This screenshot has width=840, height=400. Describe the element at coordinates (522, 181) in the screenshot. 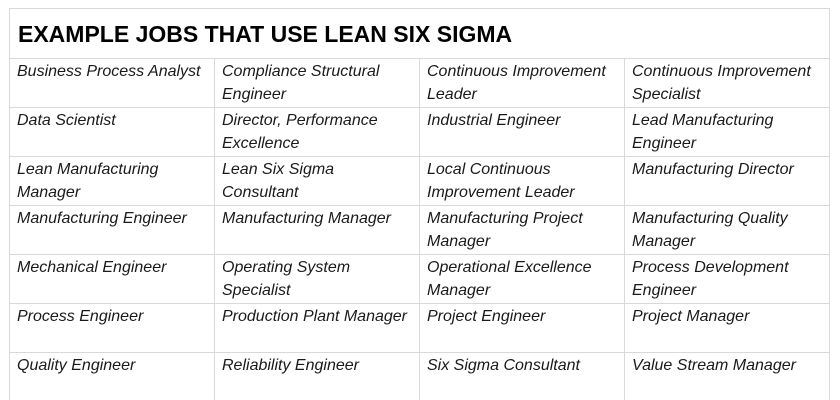

I see `job-cell: Local Continuous Improvement Leader` at that location.